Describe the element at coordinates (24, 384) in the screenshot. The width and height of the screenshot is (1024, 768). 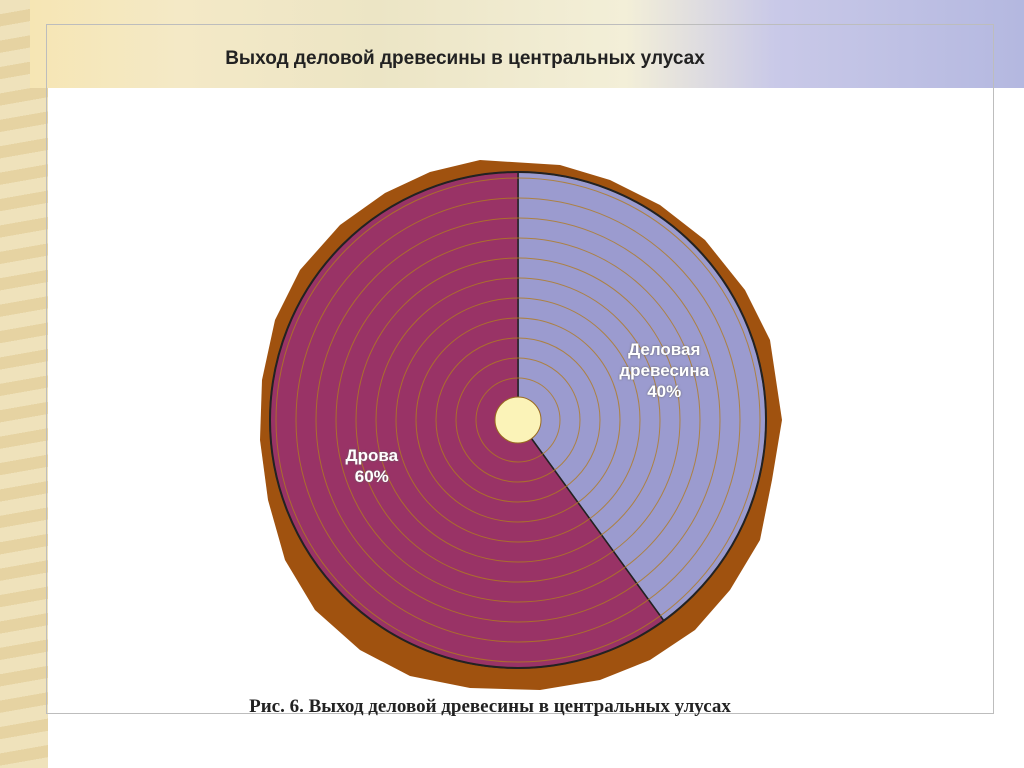
I see `parchment-strip` at that location.